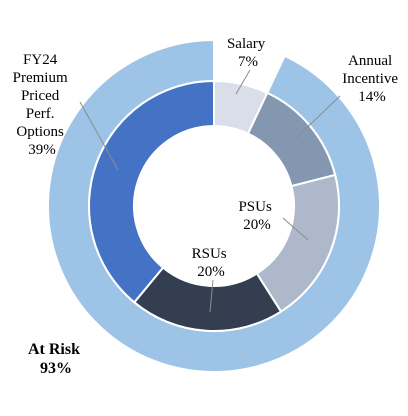 This screenshot has height=416, width=408. What do you see at coordinates (246, 44) in the screenshot?
I see `salary-label-name: Salary` at bounding box center [246, 44].